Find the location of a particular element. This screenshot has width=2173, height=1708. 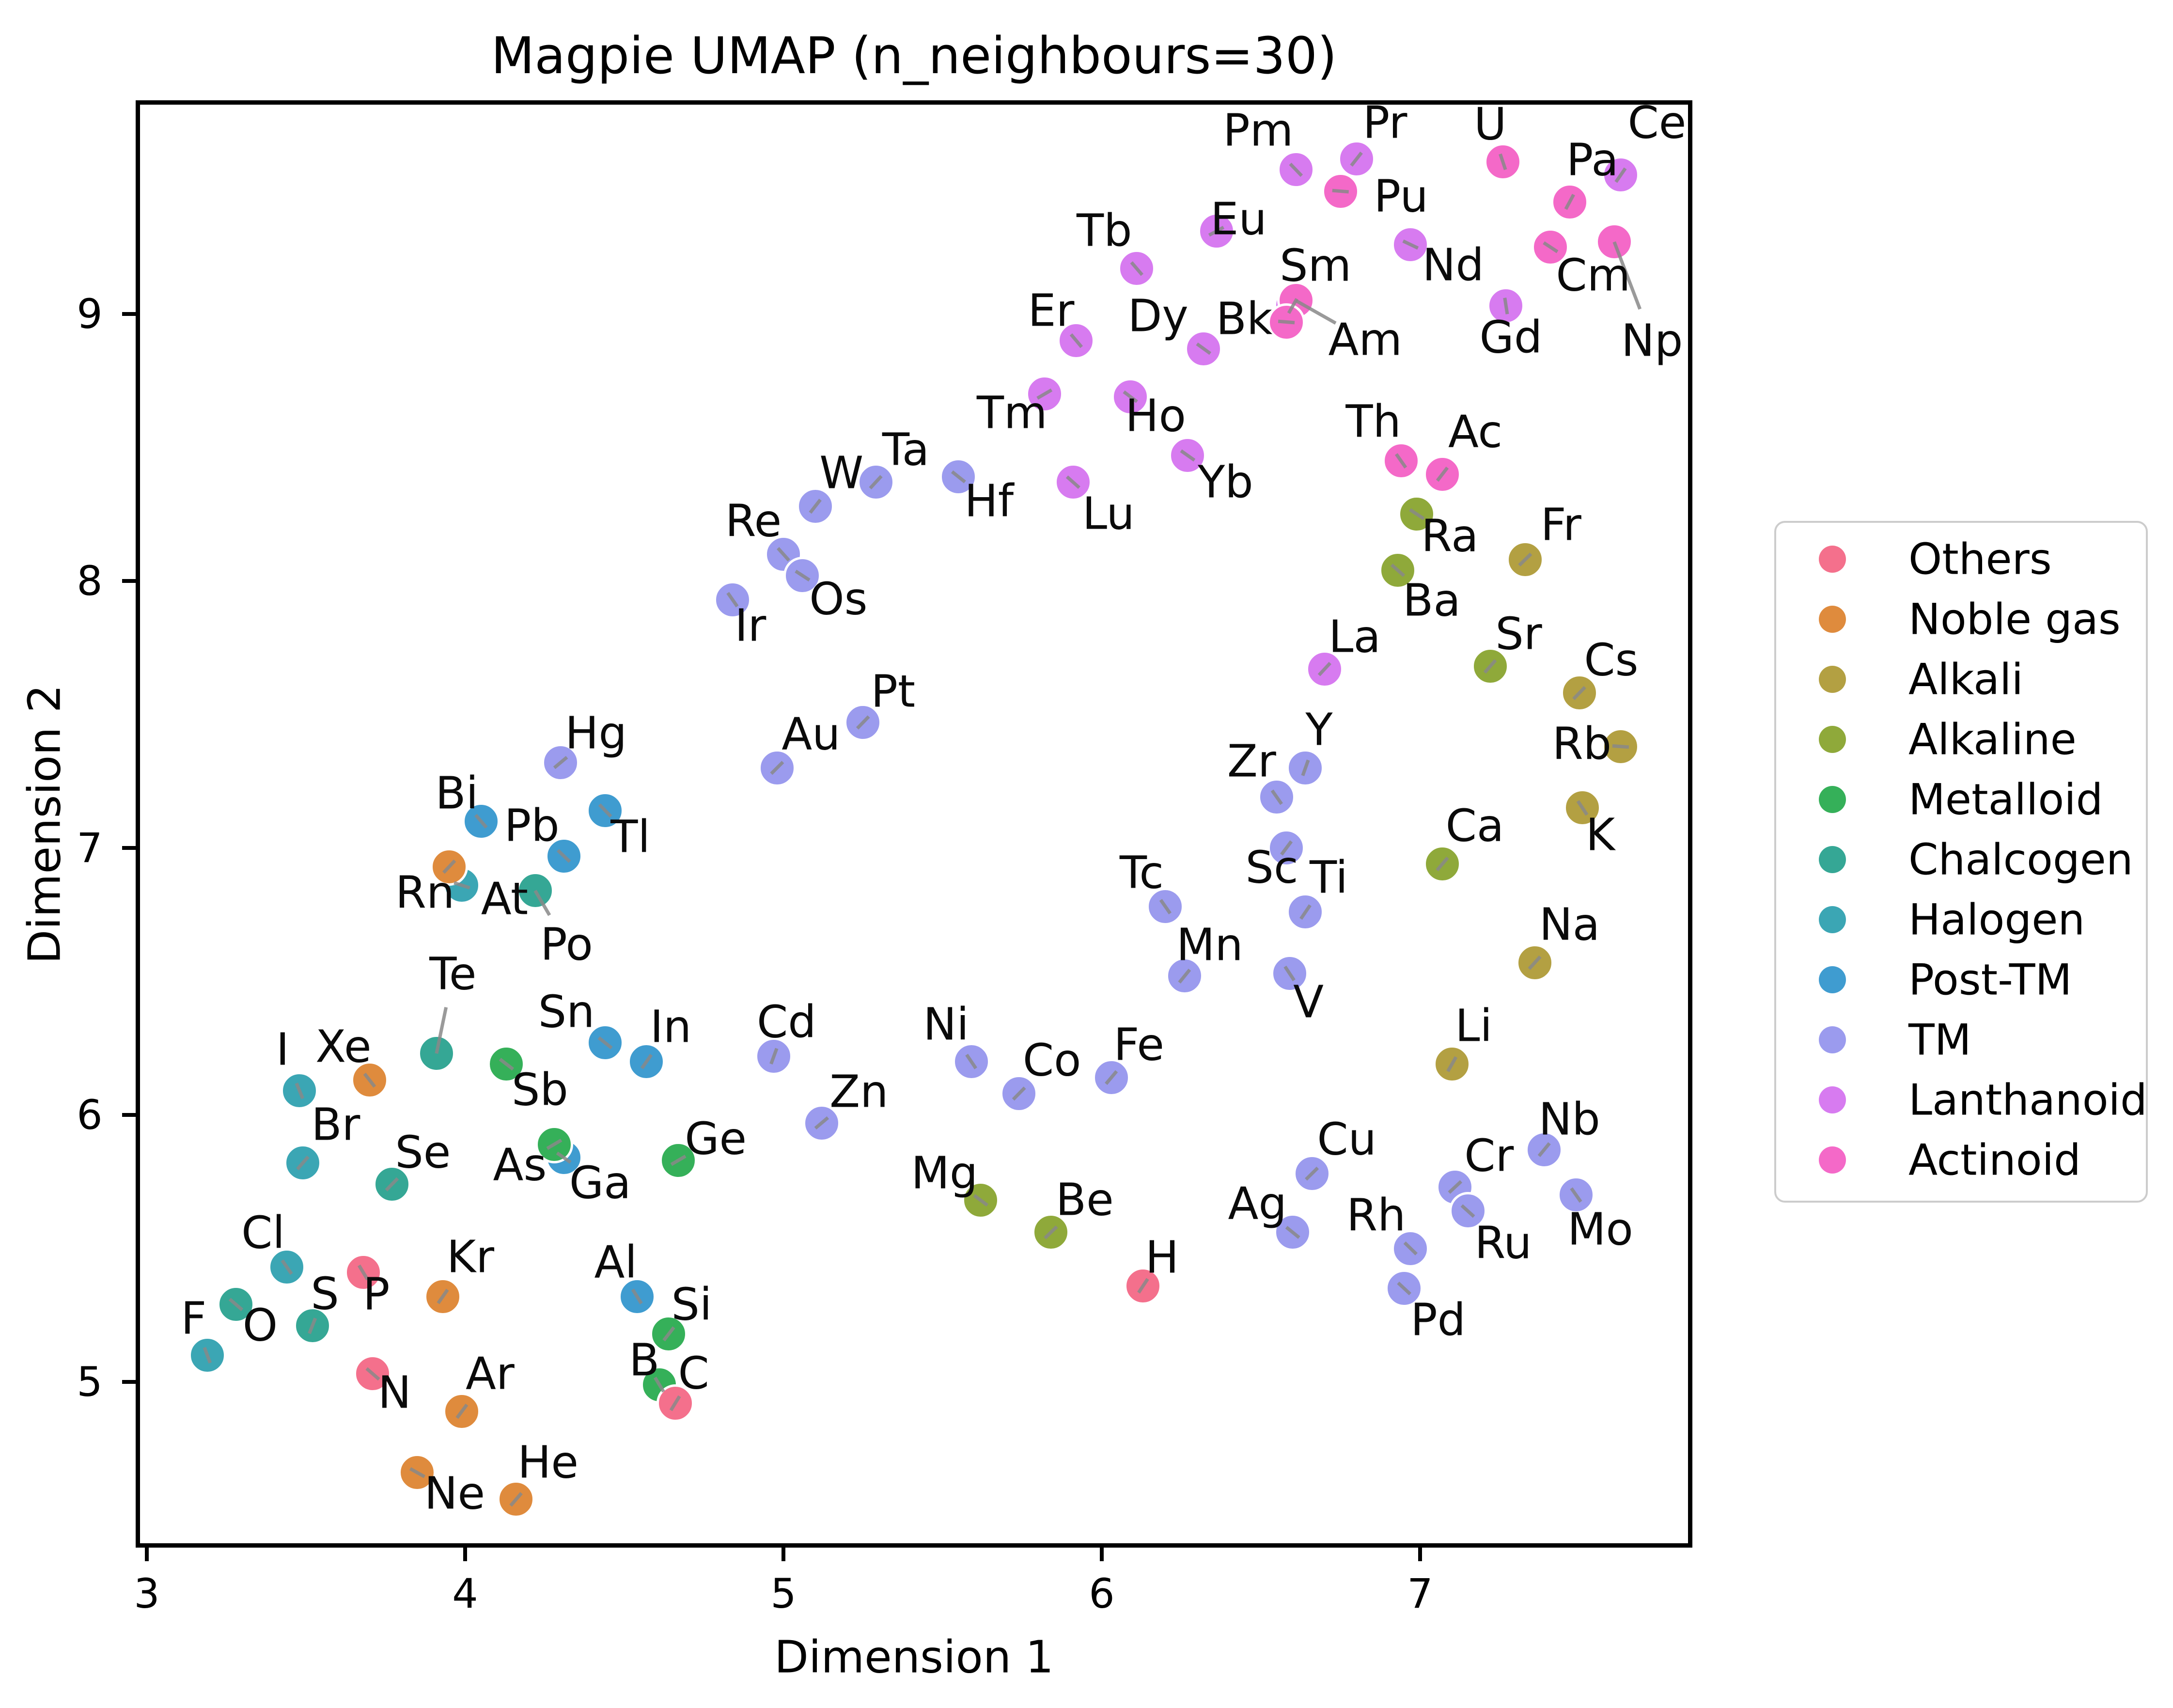

point-label-Cm: Cm is located at coordinates (1593, 275).